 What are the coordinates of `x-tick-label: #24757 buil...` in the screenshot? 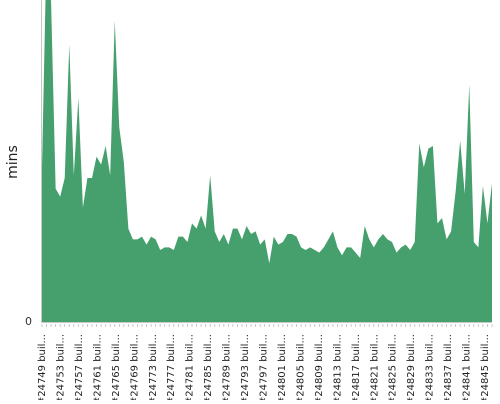 It's located at (79, 367).